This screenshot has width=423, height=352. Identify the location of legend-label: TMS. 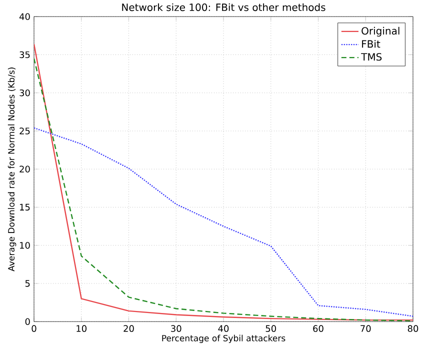
(371, 57).